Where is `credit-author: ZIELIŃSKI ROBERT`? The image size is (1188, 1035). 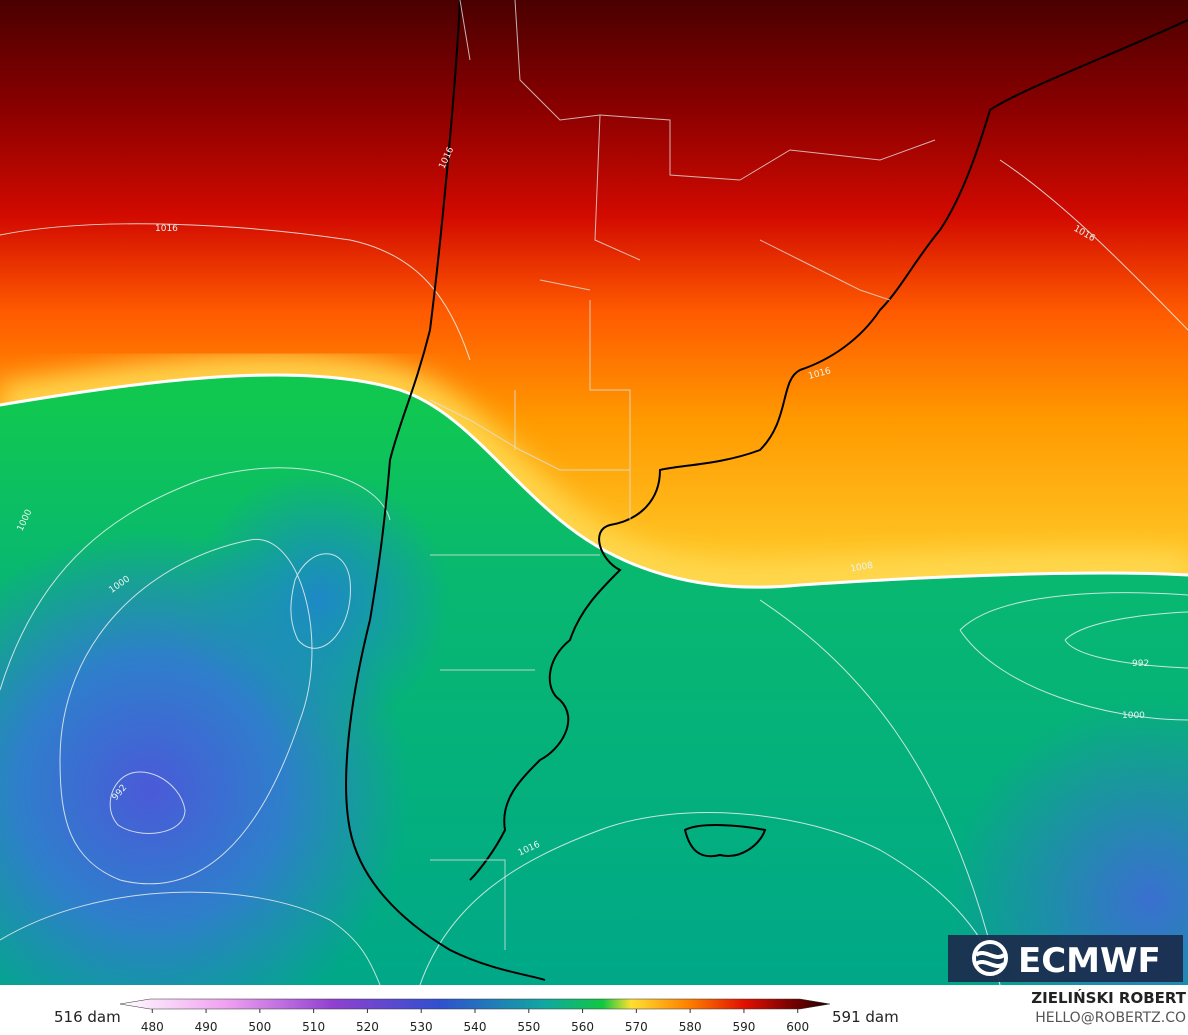
credit-author: ZIELIŃSKI ROBERT is located at coordinates (1108, 997).